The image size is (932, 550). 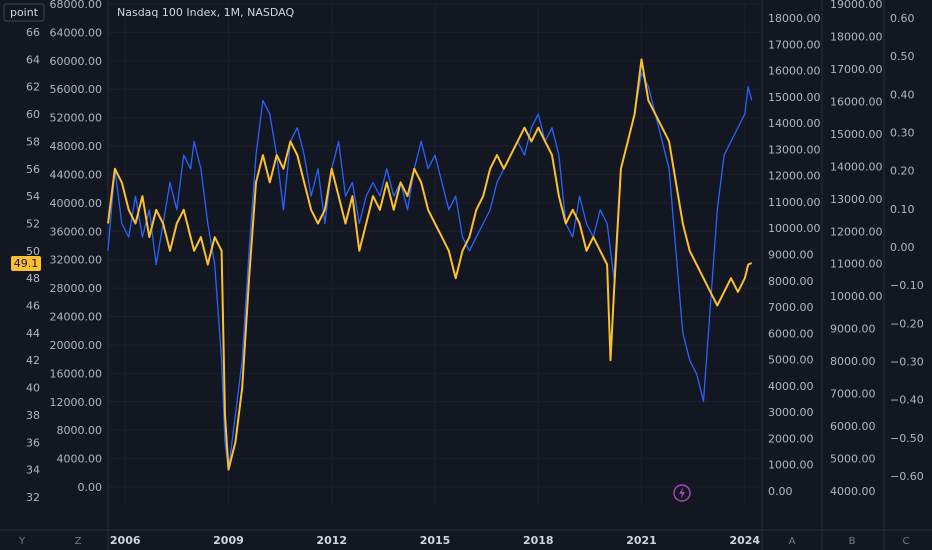 I want to click on bottom-letter-left: Z, so click(x=78, y=541).